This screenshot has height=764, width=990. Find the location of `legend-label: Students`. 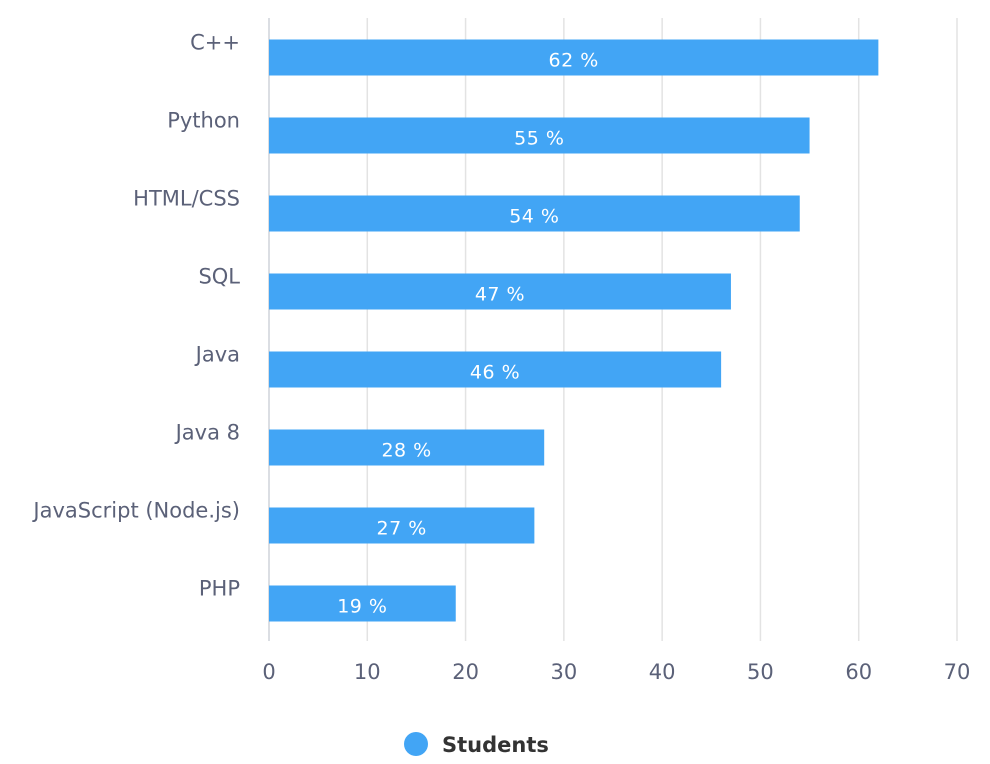

legend-label: Students is located at coordinates (495, 745).